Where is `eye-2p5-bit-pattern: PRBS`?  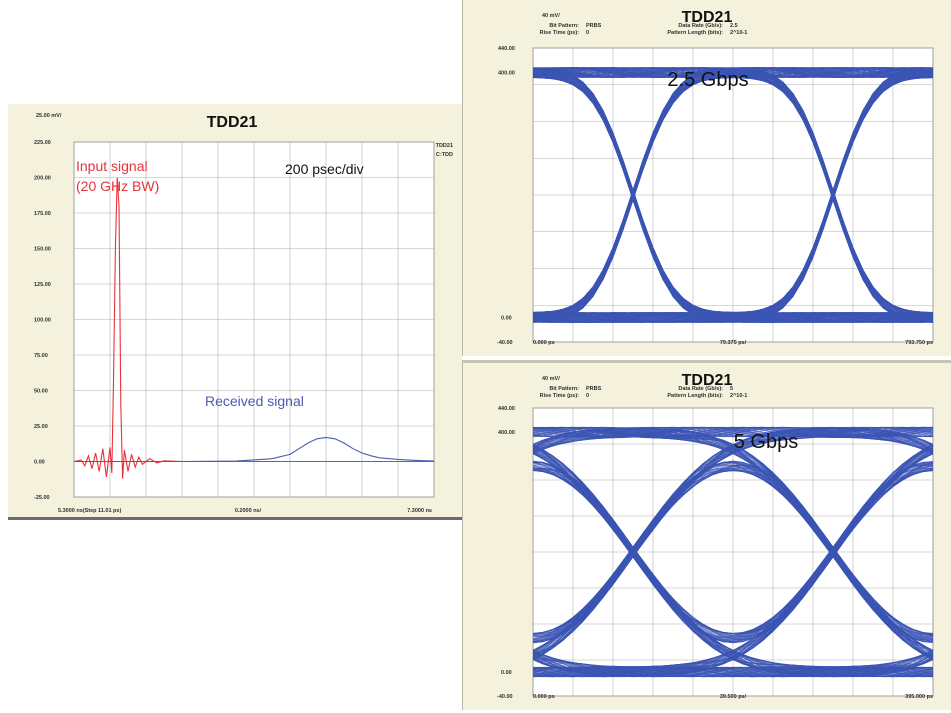
eye-2p5-bit-pattern: PRBS is located at coordinates (594, 26).